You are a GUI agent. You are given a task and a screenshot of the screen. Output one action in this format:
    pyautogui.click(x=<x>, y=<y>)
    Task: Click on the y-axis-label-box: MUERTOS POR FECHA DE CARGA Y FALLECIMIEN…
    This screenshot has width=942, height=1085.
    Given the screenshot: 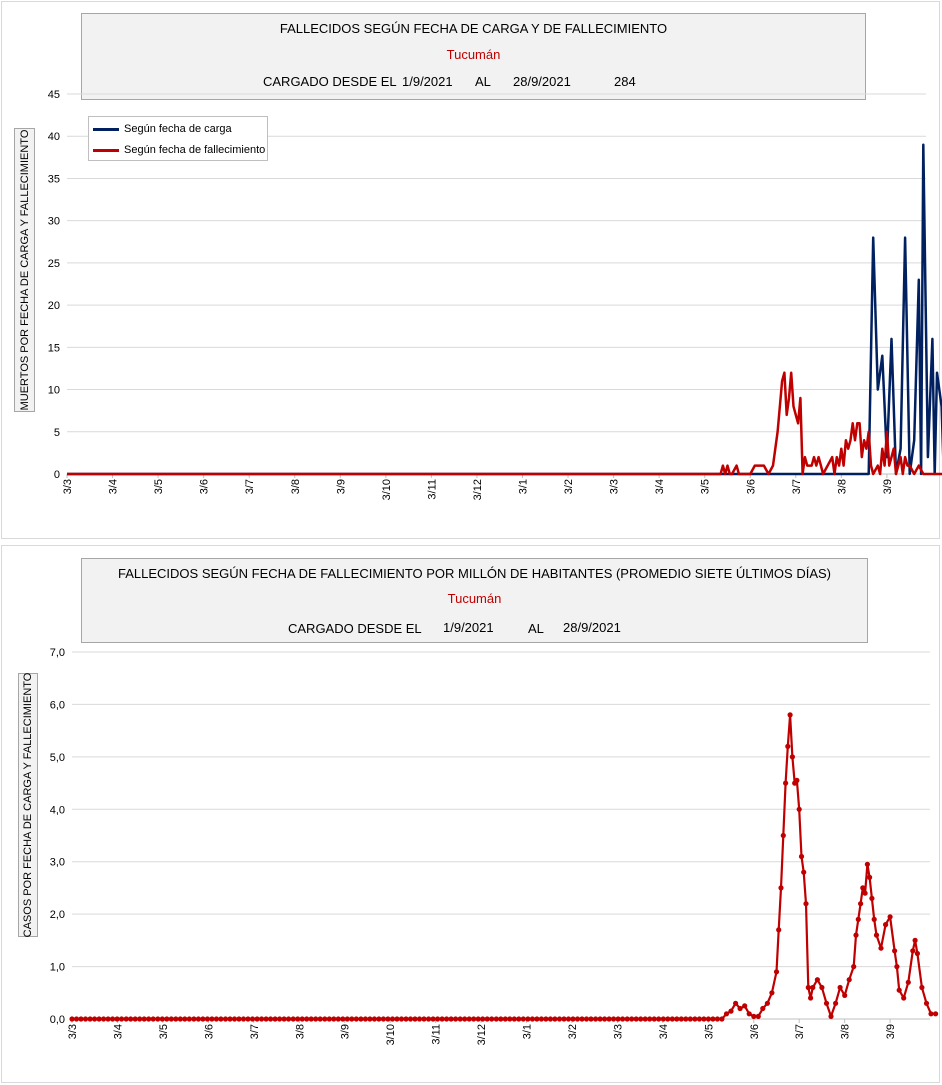 What is the action you would take?
    pyautogui.click(x=24, y=270)
    